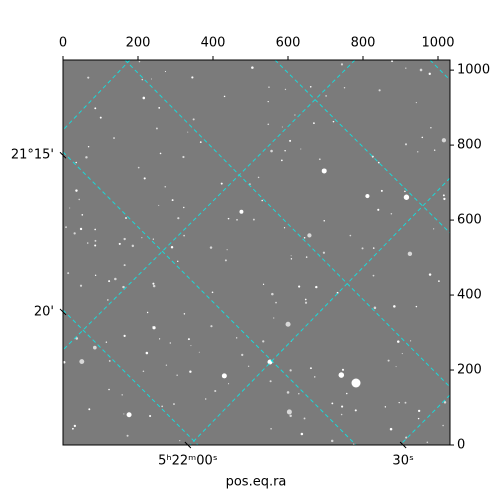  I want to click on dec-tick, so click(63, 312).